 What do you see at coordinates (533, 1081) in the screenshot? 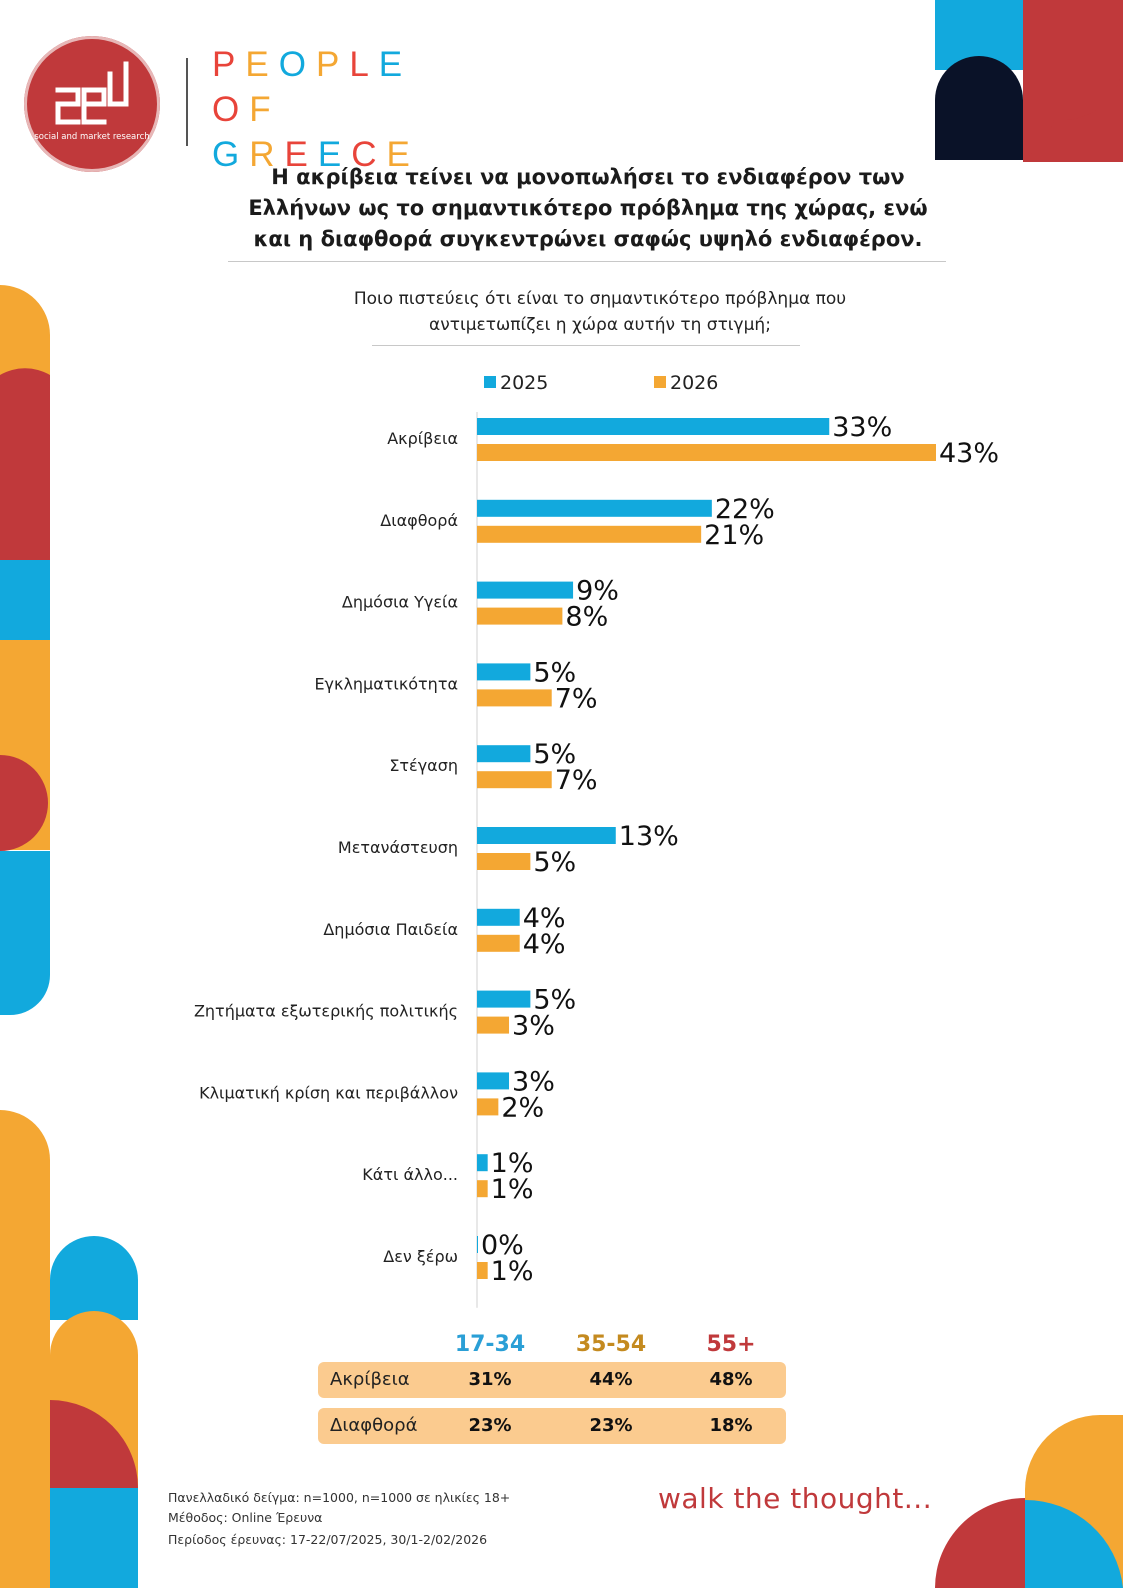
I see `data-label-2025: 3%` at bounding box center [533, 1081].